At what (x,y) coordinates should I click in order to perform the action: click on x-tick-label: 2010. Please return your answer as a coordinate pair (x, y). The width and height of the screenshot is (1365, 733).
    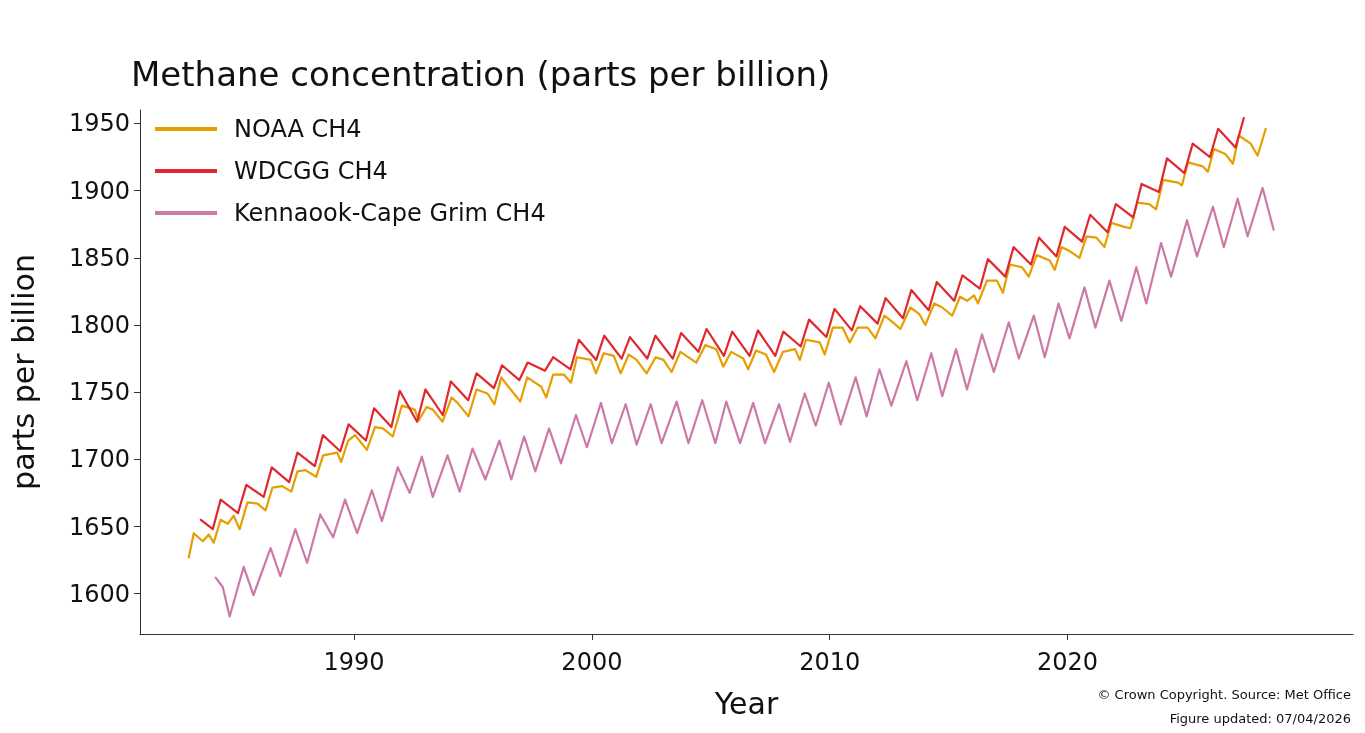
    Looking at the image, I should click on (830, 662).